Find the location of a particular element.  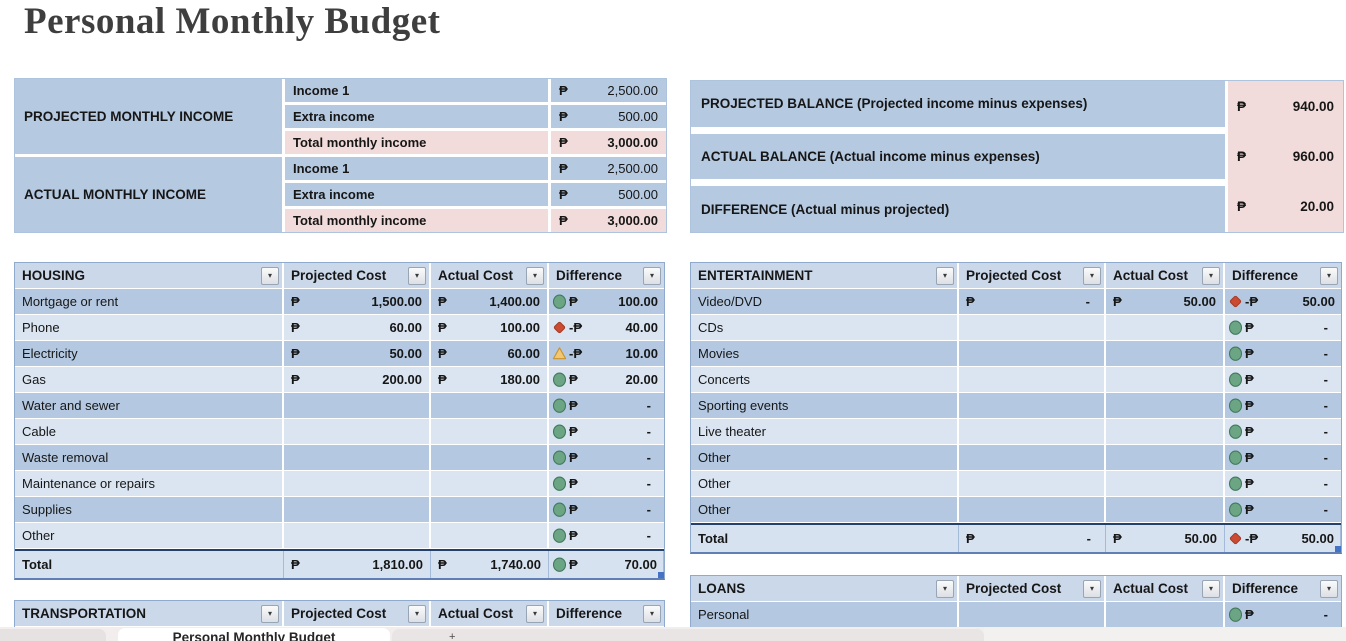

balance-value-cell: ₱ 20.00 is located at coordinates (1285, 207).